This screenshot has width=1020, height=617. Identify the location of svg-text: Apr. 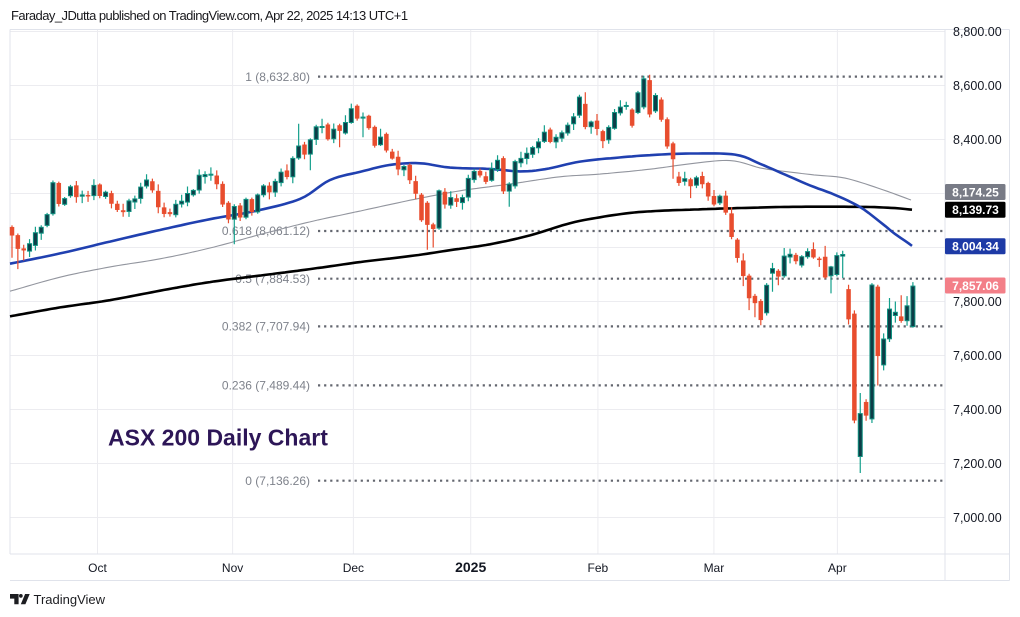
(837, 568).